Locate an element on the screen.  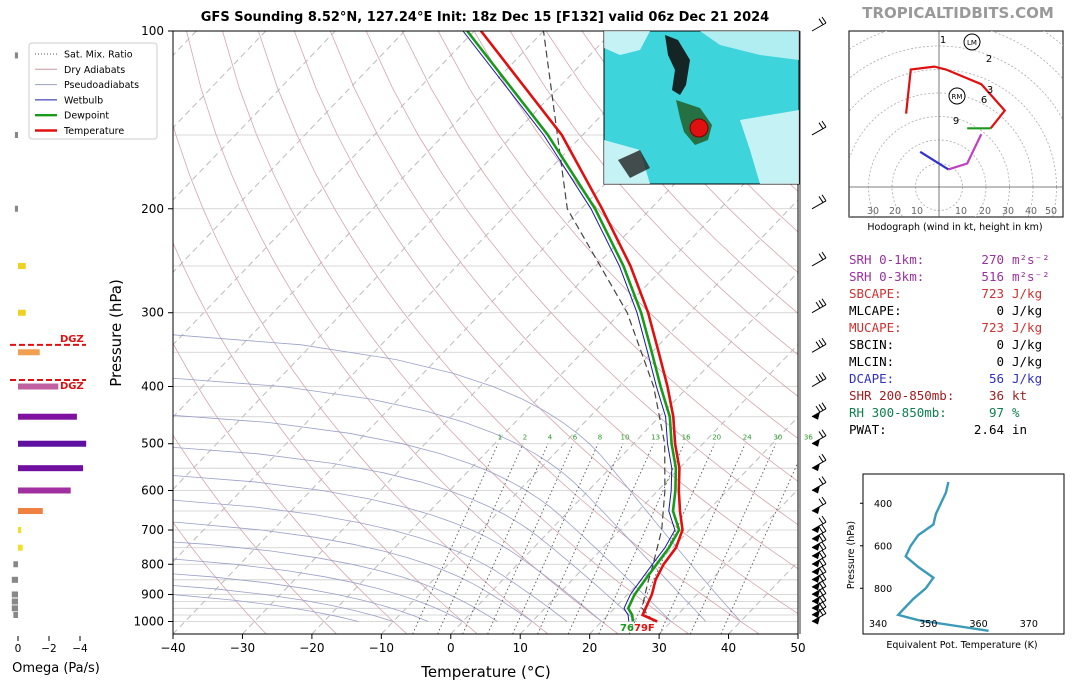
satellite-map-inset is located at coordinates (701, 107).